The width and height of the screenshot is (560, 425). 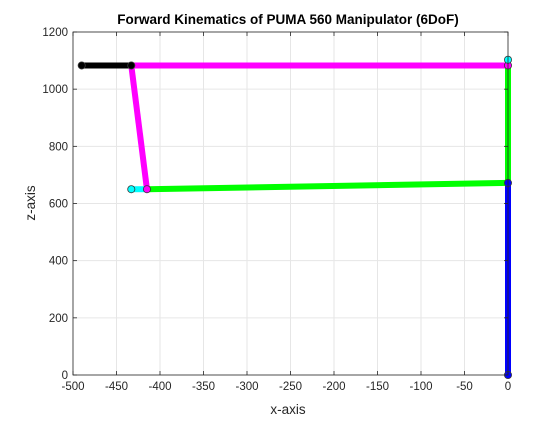 I want to click on x-tick-label: -150, so click(x=377, y=387).